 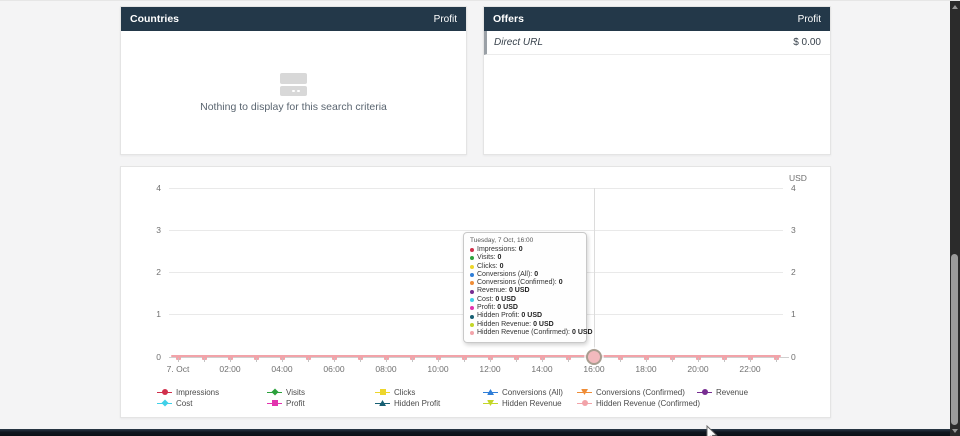 I want to click on chart-gridline, so click(x=476, y=230).